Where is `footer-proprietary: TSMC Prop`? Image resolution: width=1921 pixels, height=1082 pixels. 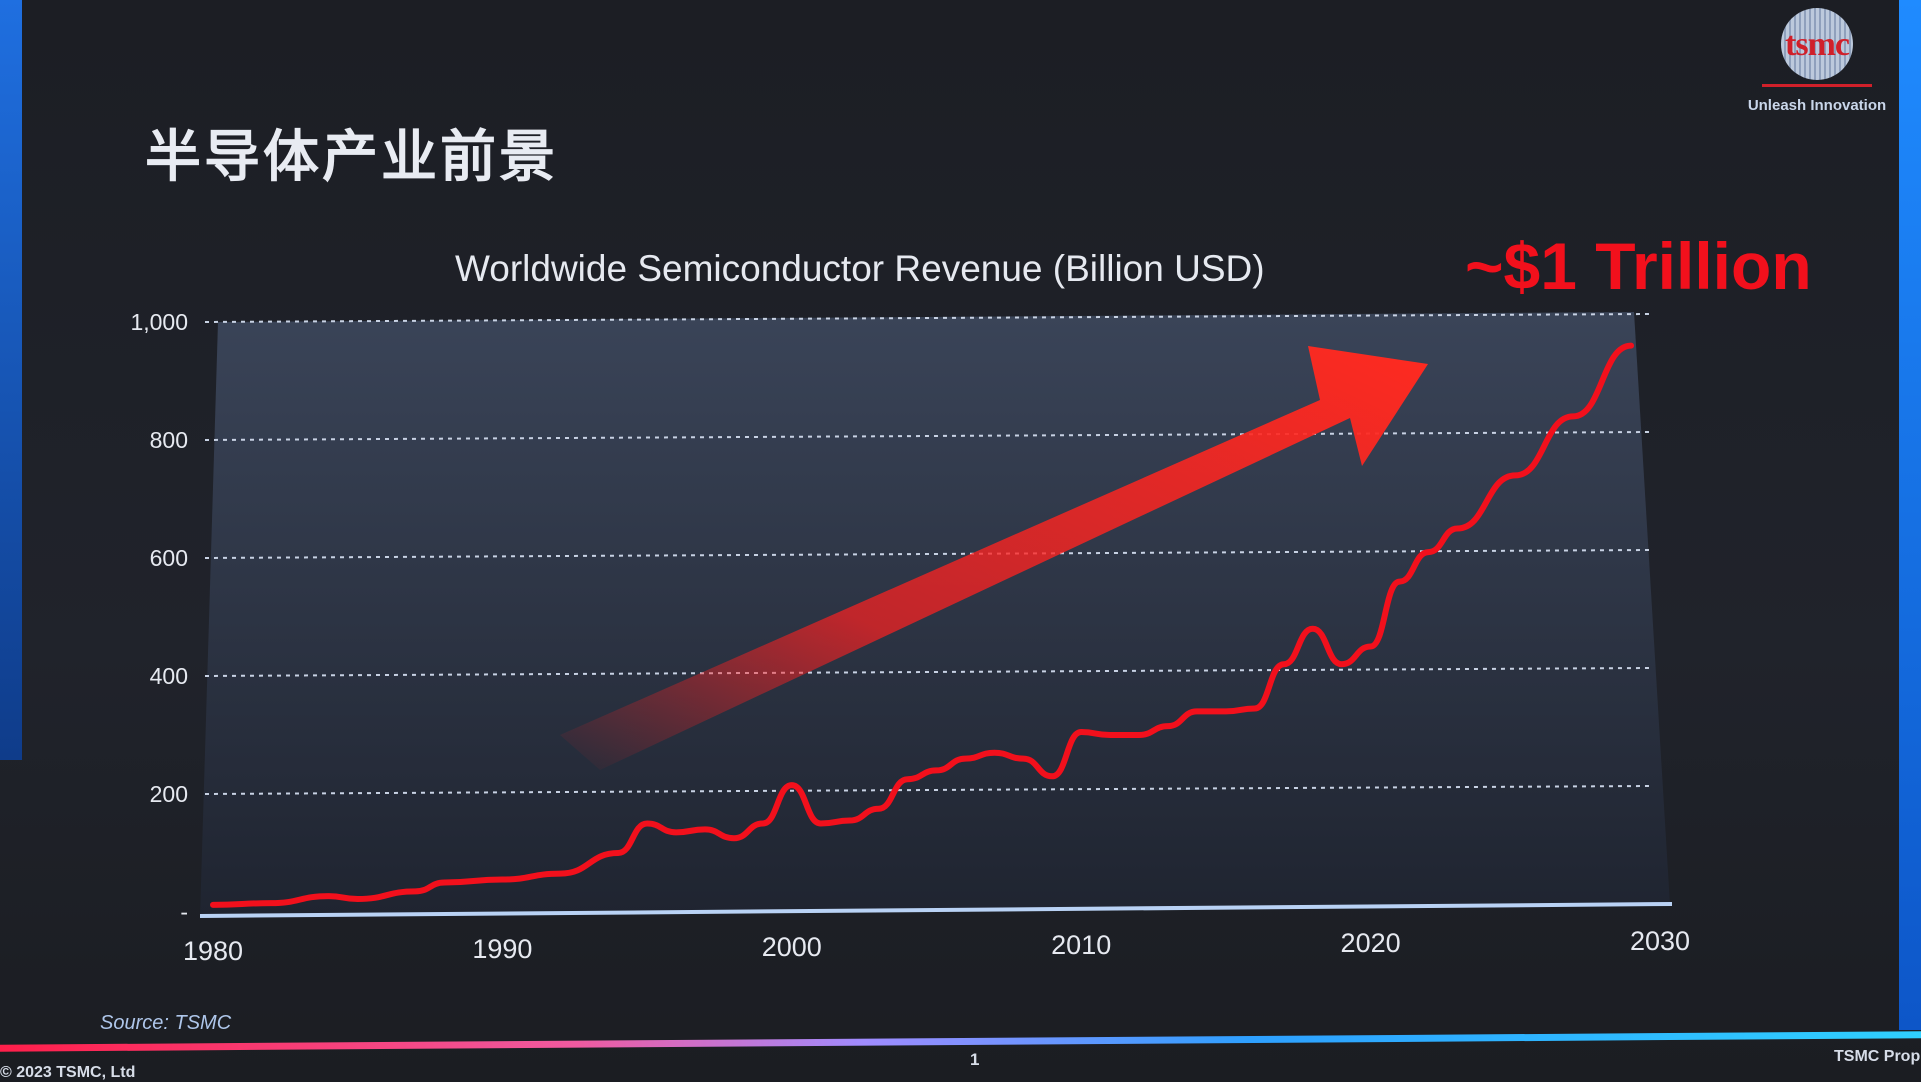
footer-proprietary: TSMC Prop is located at coordinates (1877, 1057).